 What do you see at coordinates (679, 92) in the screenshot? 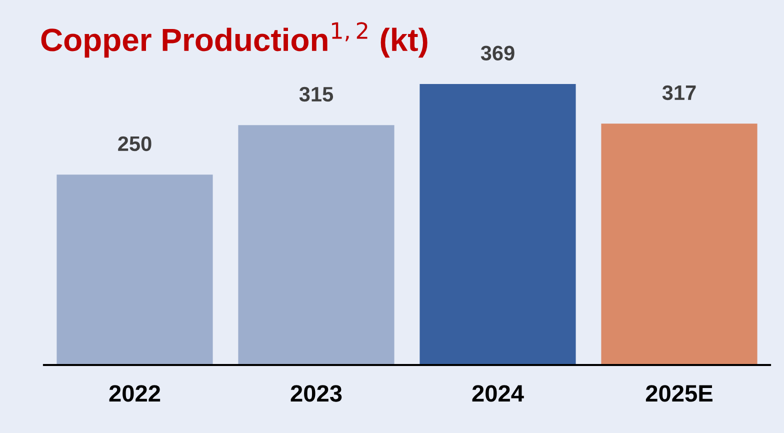
I see `data-label: 317` at bounding box center [679, 92].